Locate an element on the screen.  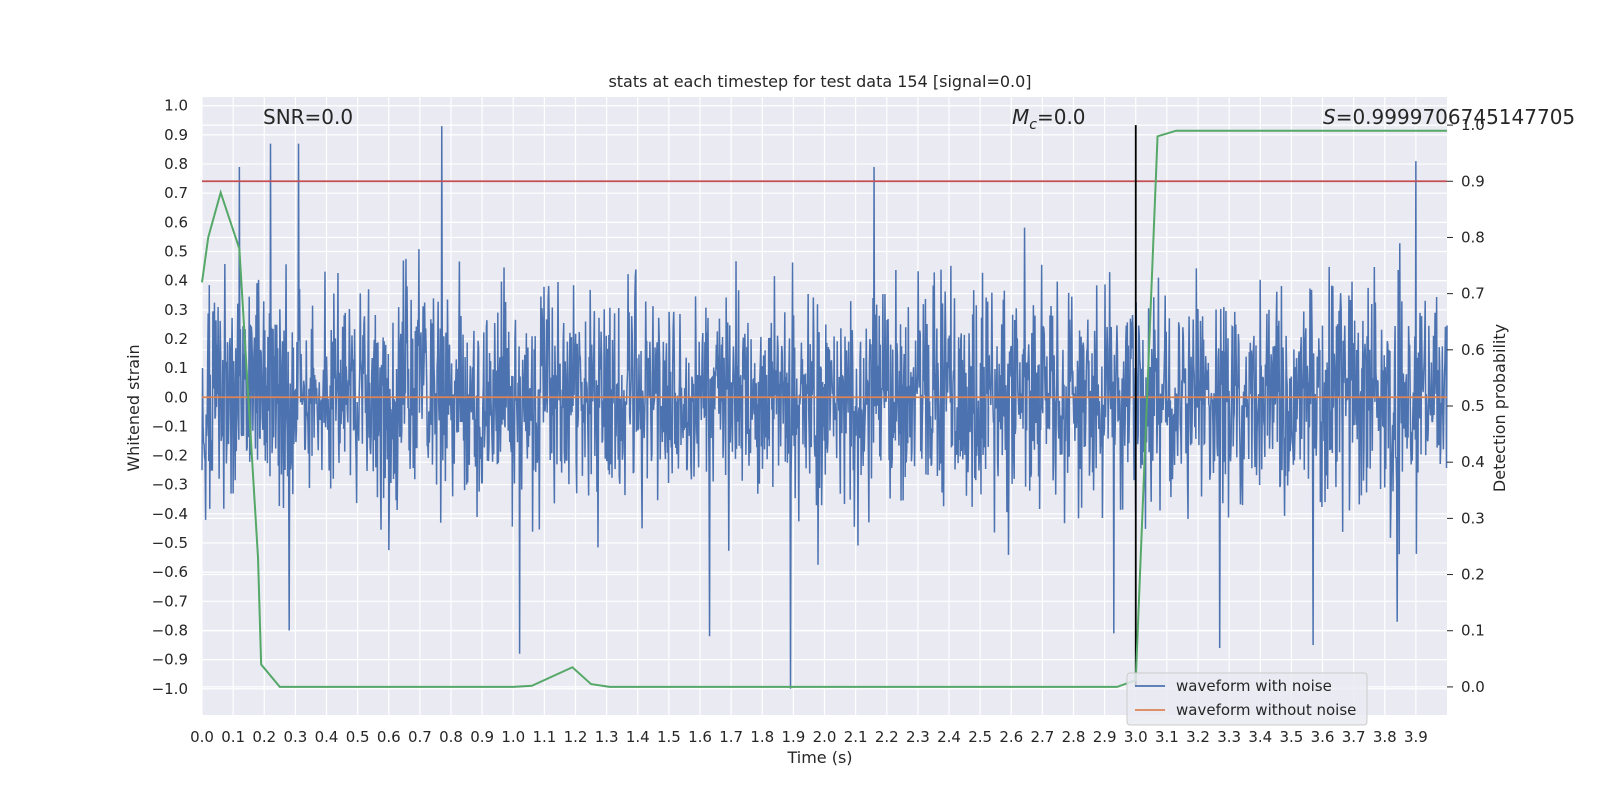
y2-tick-label: 0.7 is located at coordinates (1473, 294).